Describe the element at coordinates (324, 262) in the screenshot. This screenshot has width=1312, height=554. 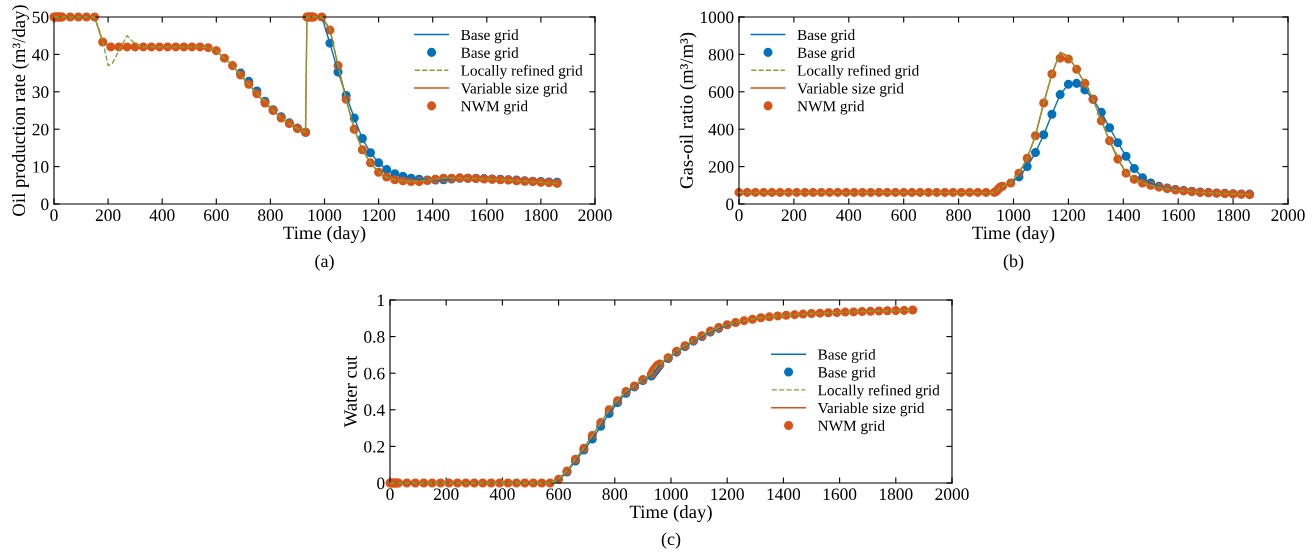
I see `text: (a)` at that location.